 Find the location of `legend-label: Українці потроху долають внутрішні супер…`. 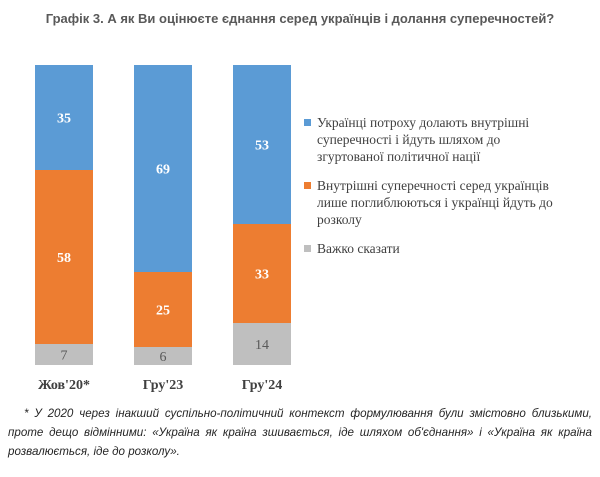

legend-label: Українці потроху долають внутрішні супер… is located at coordinates (423, 139).